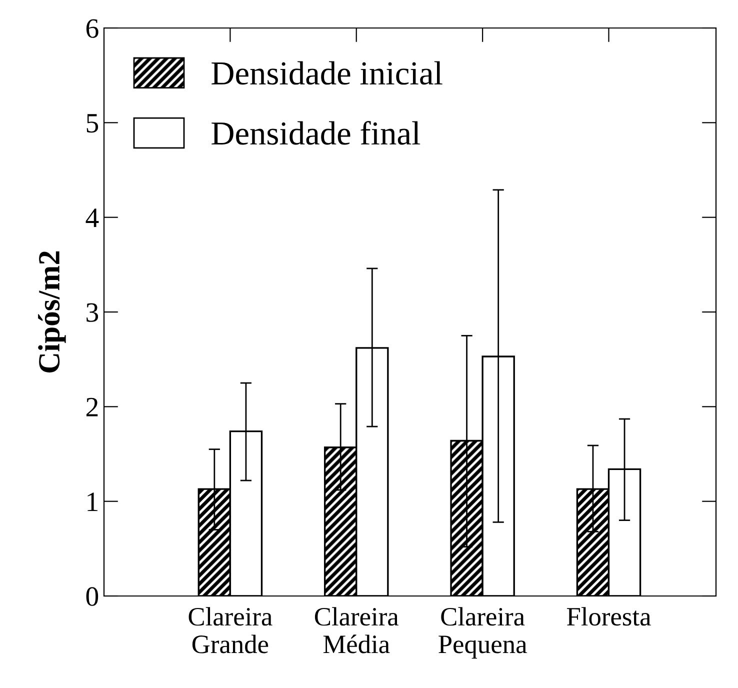  Describe the element at coordinates (316, 132) in the screenshot. I see `legend-label: Densidade final` at that location.